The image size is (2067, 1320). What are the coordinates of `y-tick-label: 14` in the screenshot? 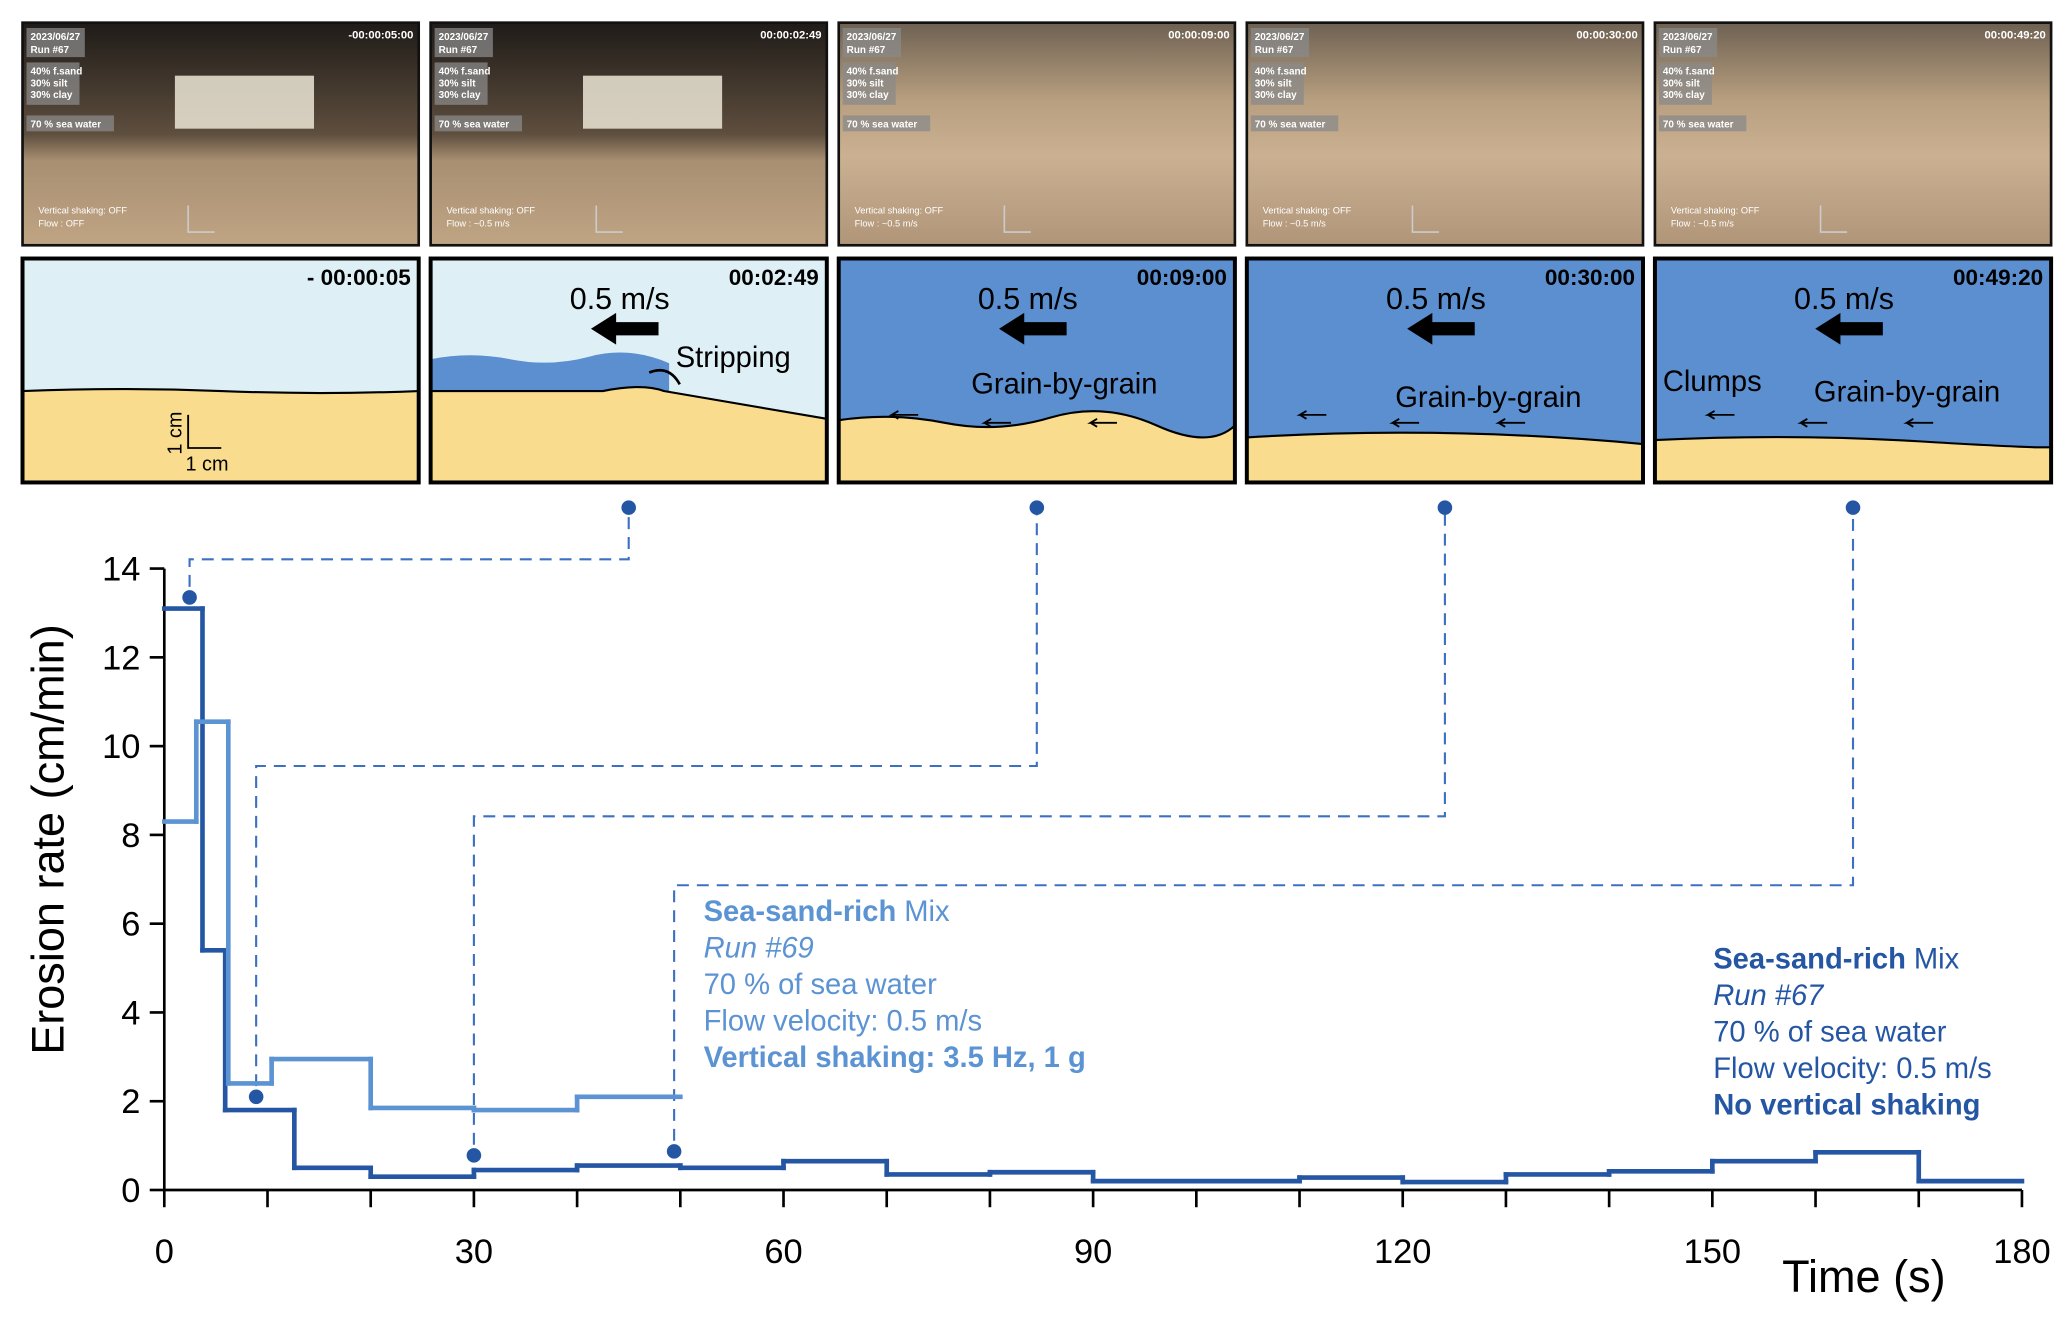 It's located at (121, 570).